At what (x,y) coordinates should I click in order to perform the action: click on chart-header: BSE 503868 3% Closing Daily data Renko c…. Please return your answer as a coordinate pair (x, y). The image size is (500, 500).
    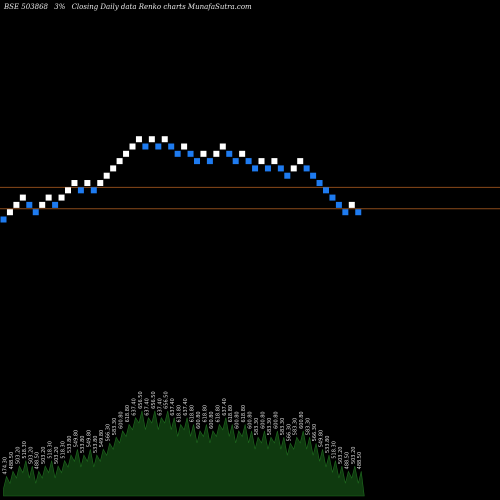
    Looking at the image, I should click on (127, 7).